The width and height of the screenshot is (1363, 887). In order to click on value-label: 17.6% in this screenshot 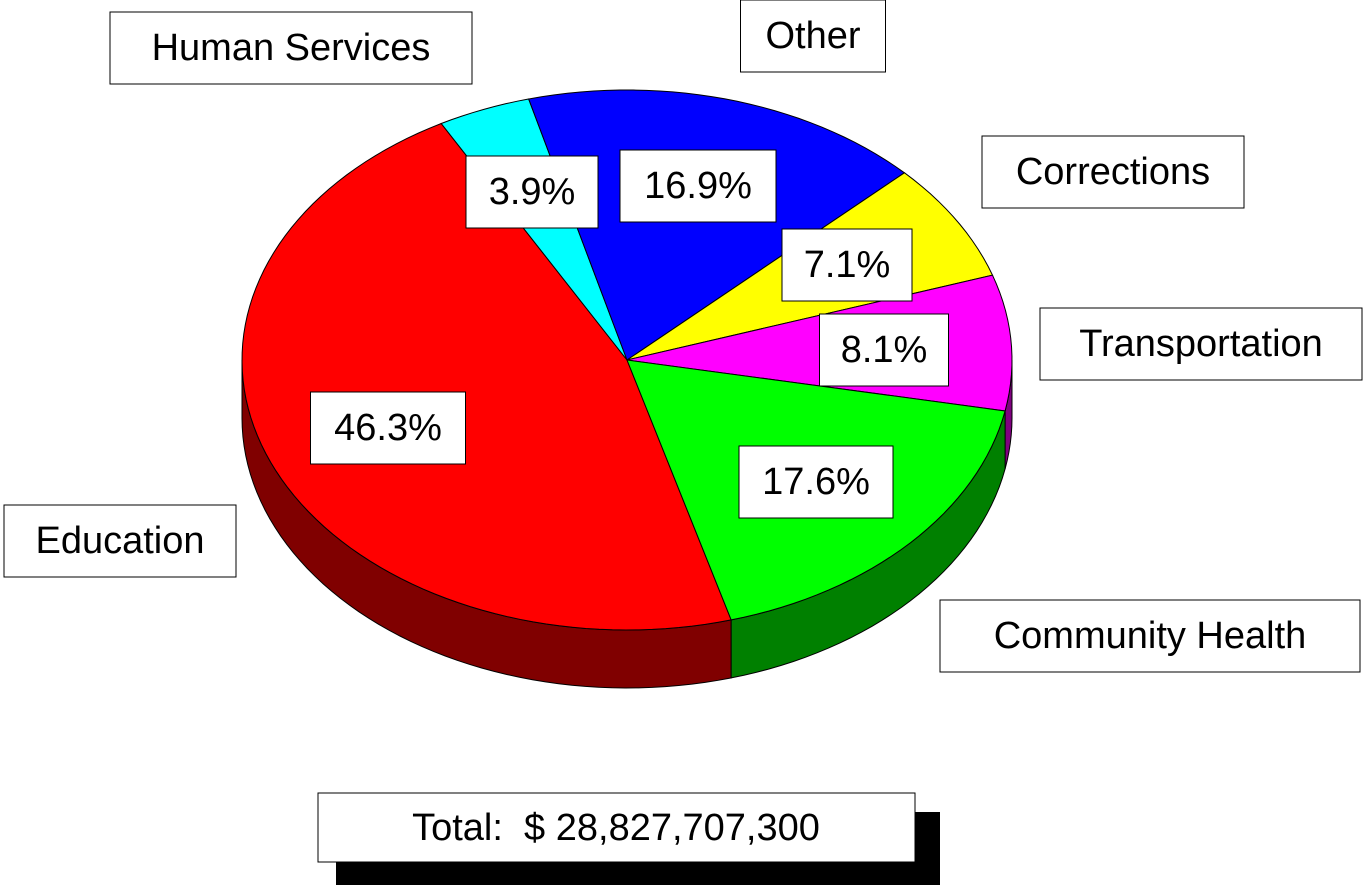, I will do `click(816, 482)`.